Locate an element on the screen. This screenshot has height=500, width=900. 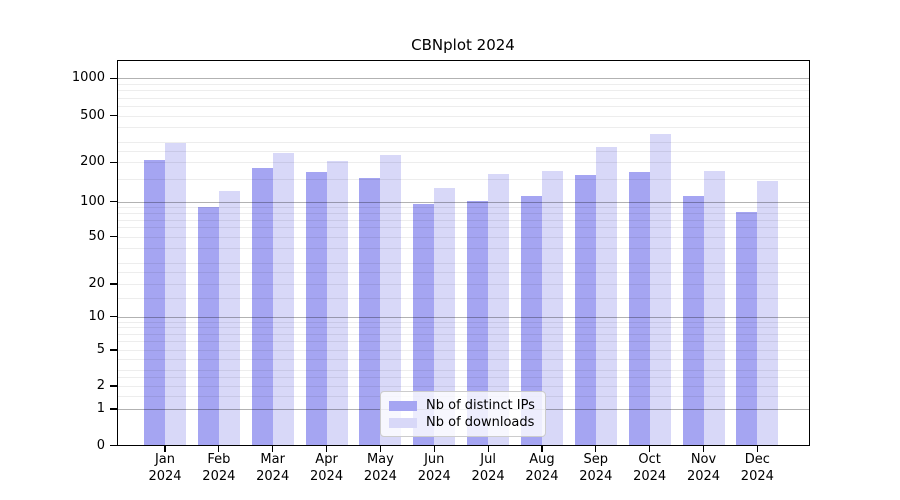
gridline-minor-2.5 is located at coordinates (463, 378).